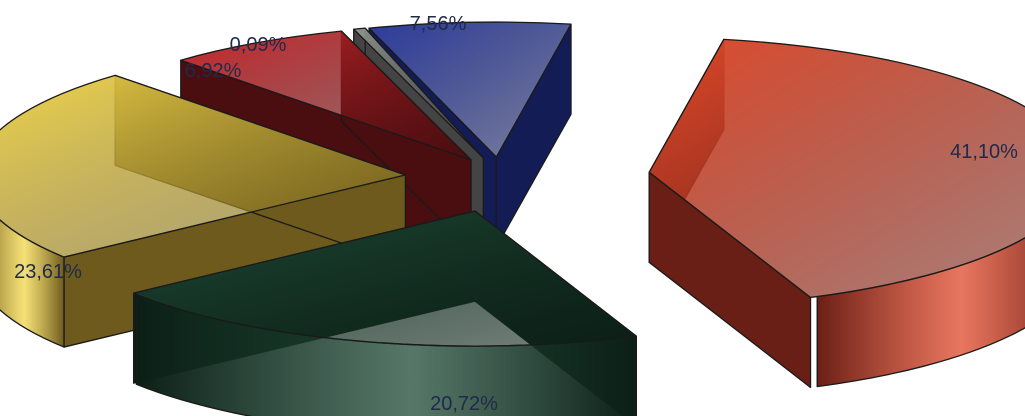  Describe the element at coordinates (438, 24) in the screenshot. I see `slice-data-label: 7,56%` at that location.